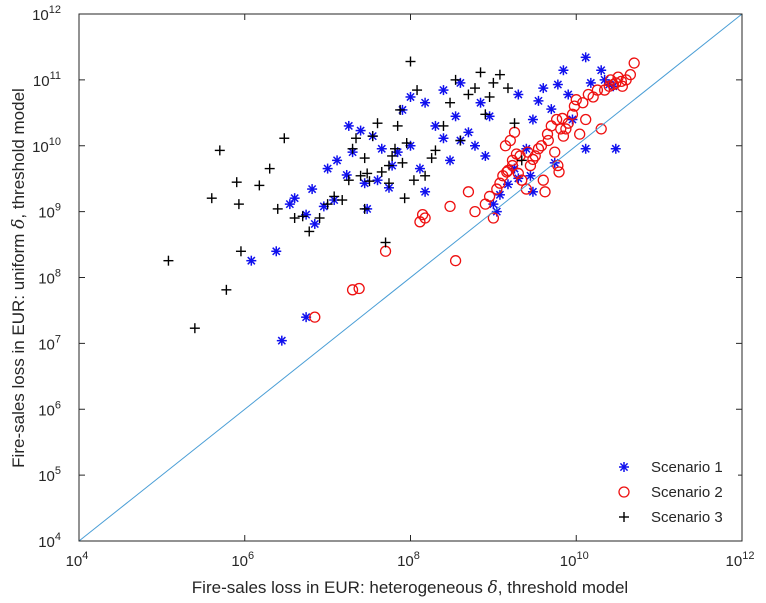 The image size is (766, 603). I want to click on legend-label-scenario-3: Scenario 3, so click(687, 517).